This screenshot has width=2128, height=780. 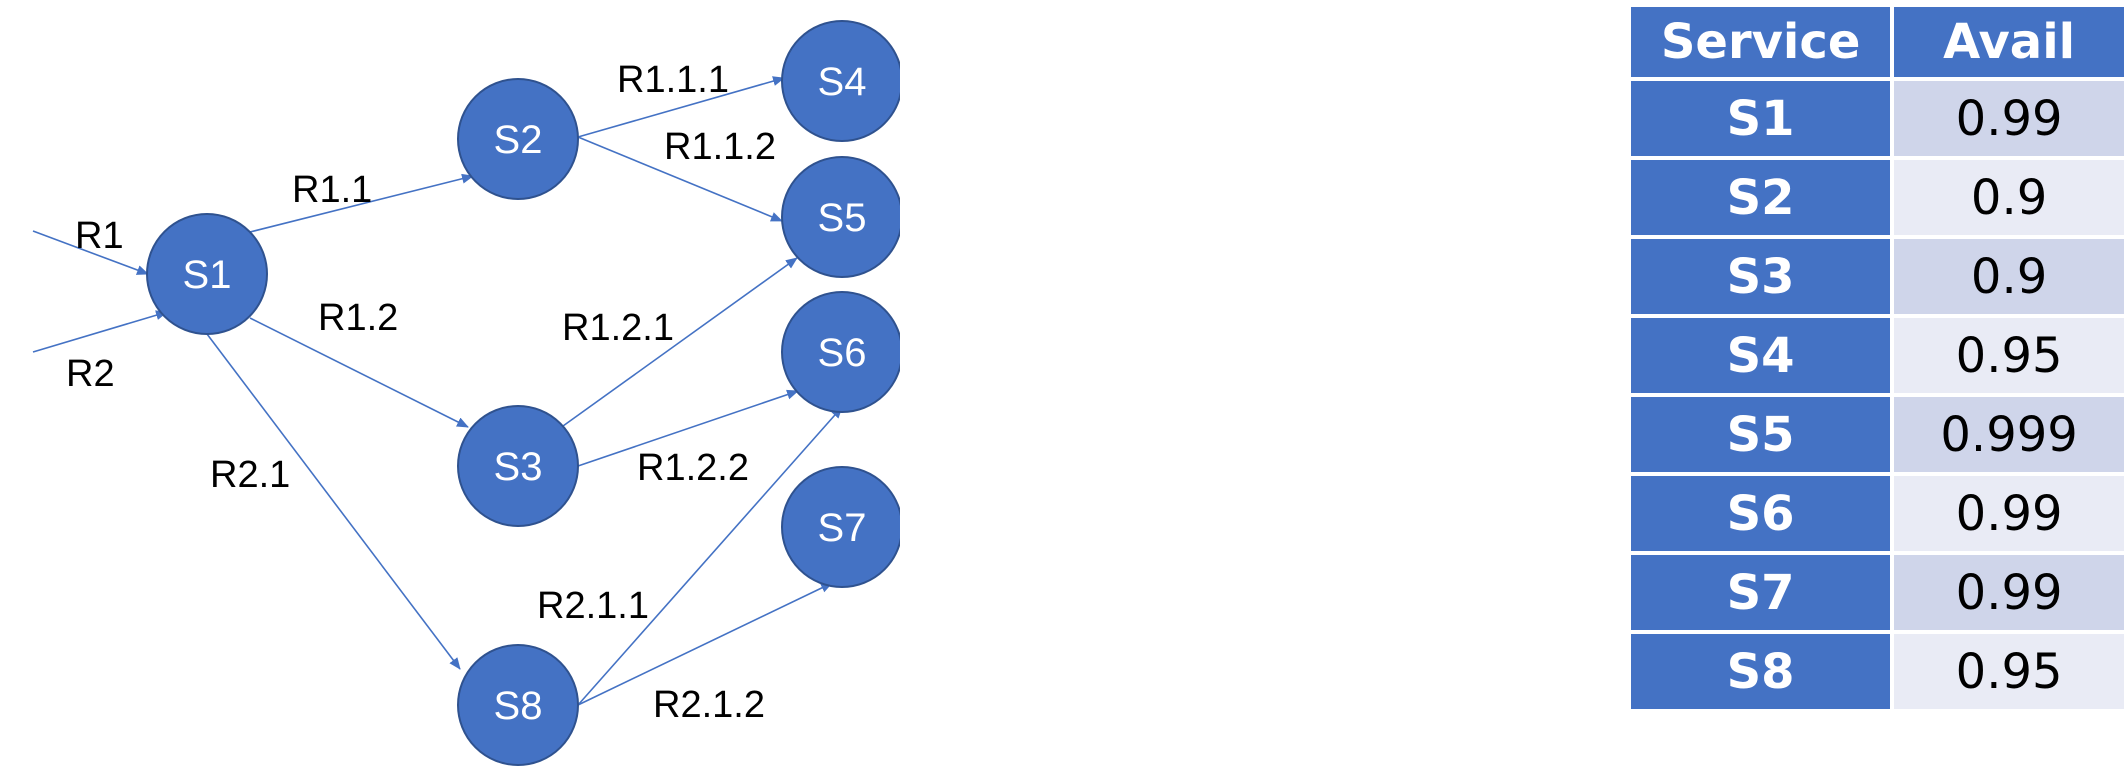 What do you see at coordinates (1761, 118) in the screenshot?
I see `service-cell: S1` at bounding box center [1761, 118].